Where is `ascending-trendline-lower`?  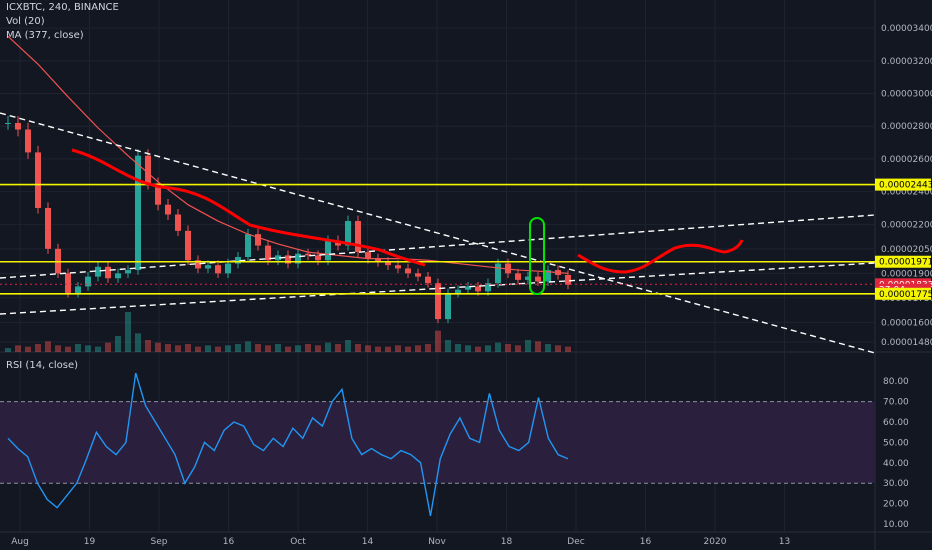 ascending-trendline-lower is located at coordinates (438, 288).